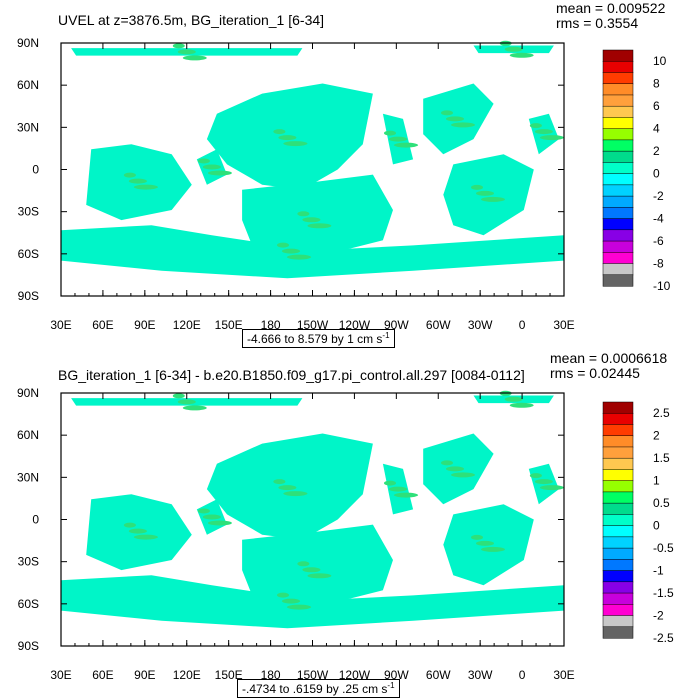 This screenshot has height=700, width=700. I want to click on contour-range-box: -4.666 to 8.579 by 1 cm s-1, so click(318, 338).